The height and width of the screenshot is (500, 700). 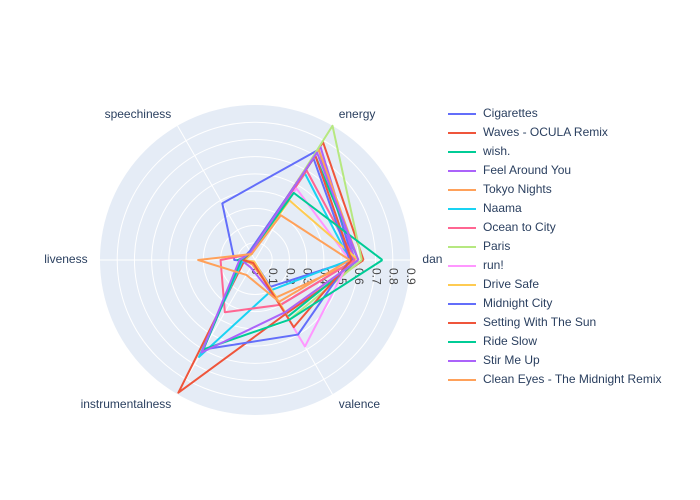 What do you see at coordinates (517, 189) in the screenshot?
I see `legend-item-label: Tokyo Nights` at bounding box center [517, 189].